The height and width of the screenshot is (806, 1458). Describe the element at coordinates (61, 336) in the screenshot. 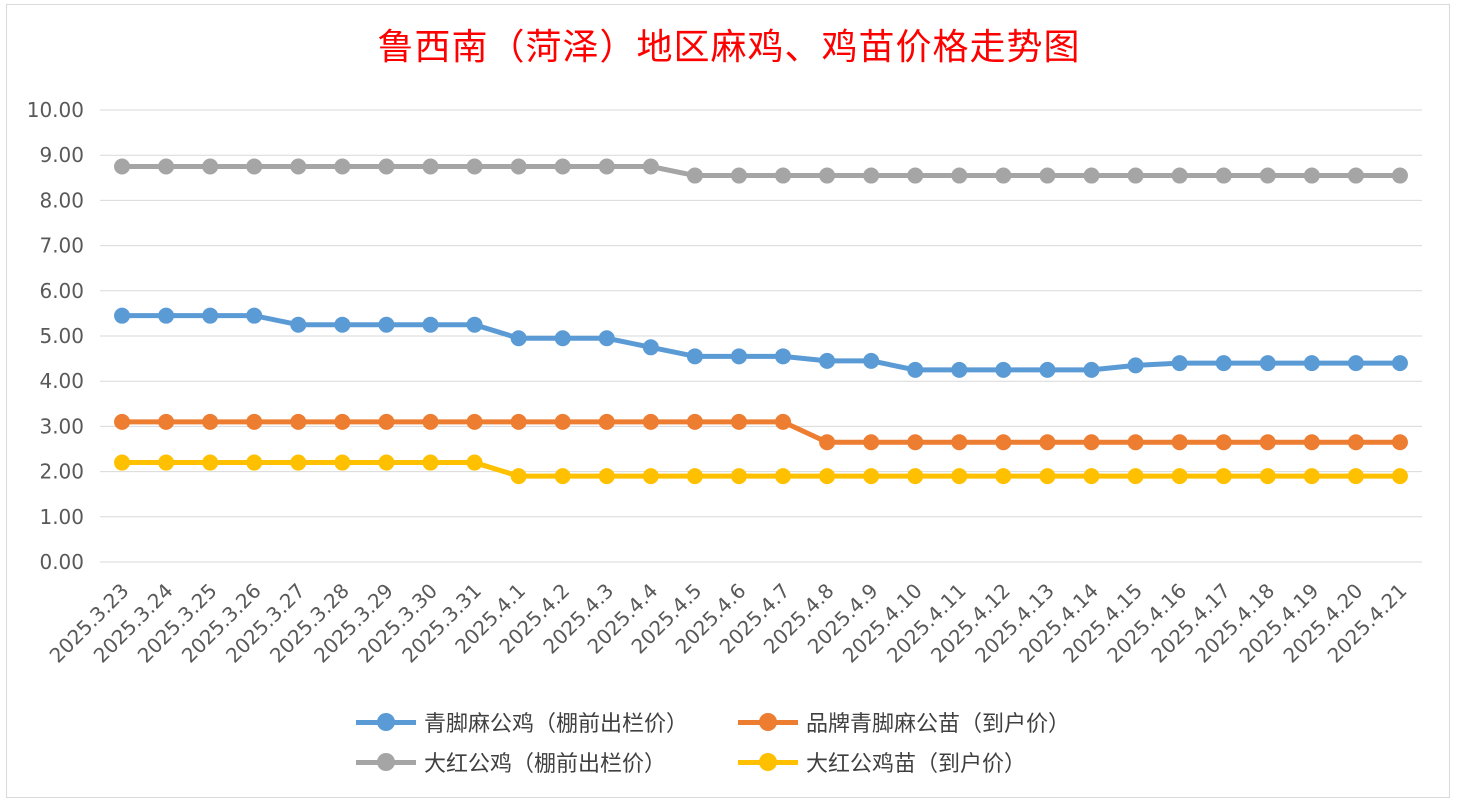

I see `y-tick-label: 5.00` at that location.